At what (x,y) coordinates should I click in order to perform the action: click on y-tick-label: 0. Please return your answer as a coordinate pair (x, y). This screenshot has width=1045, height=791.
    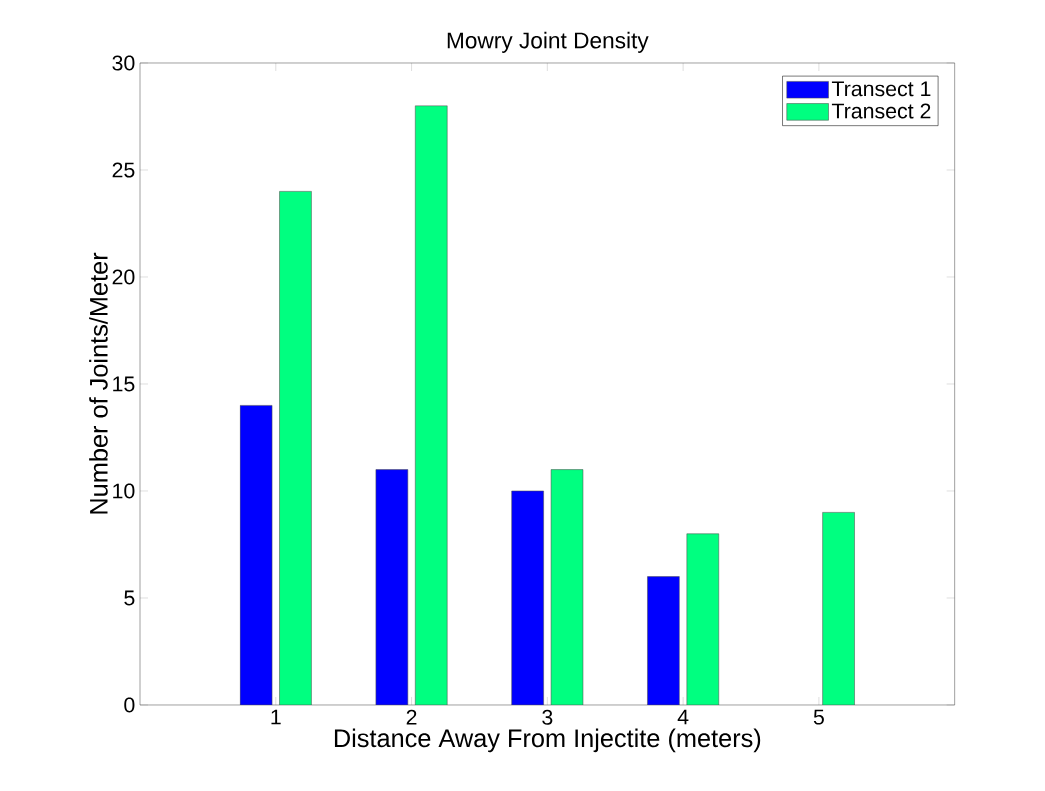
    Looking at the image, I should click on (129, 705).